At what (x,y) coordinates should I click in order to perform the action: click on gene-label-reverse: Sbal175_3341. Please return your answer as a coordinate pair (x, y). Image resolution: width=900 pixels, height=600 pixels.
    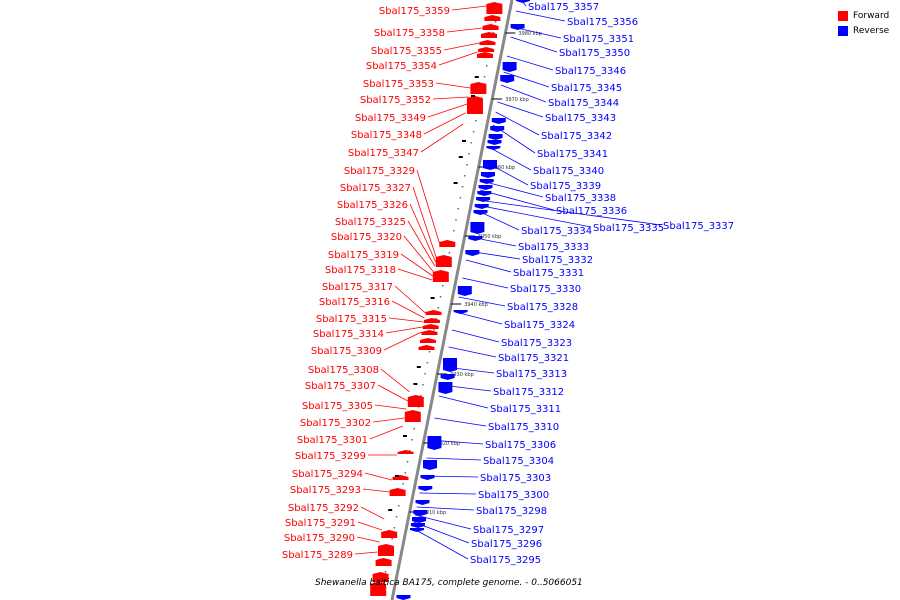
    Looking at the image, I should click on (572, 154).